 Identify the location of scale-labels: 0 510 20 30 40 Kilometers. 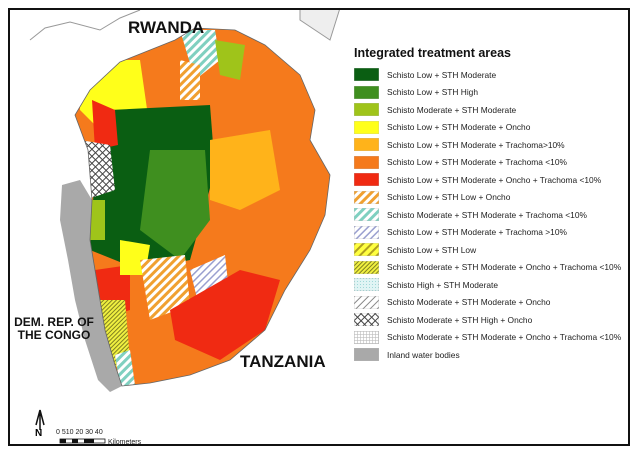
(98, 437).